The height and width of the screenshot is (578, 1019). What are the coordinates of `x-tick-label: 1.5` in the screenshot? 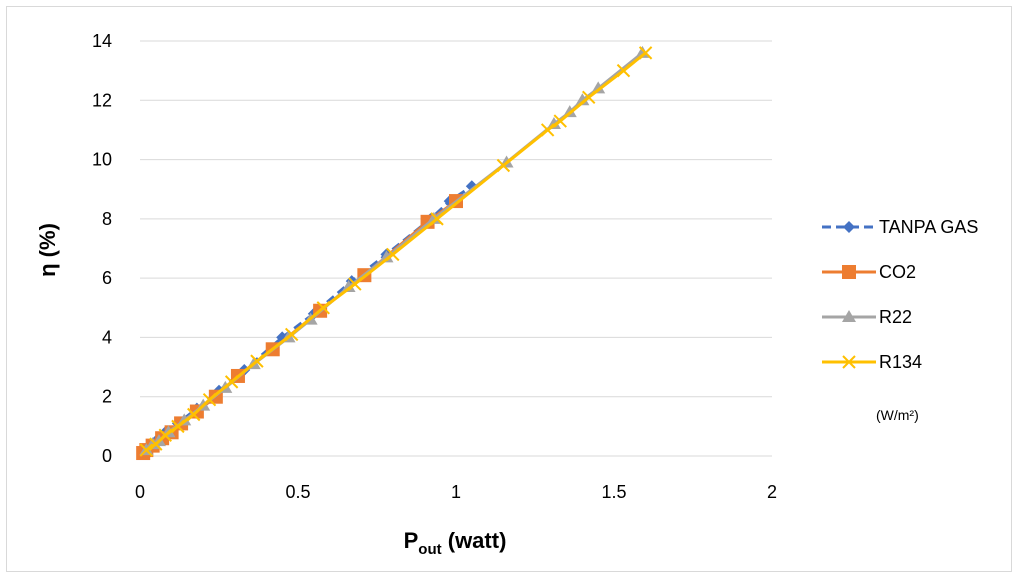 It's located at (613, 492).